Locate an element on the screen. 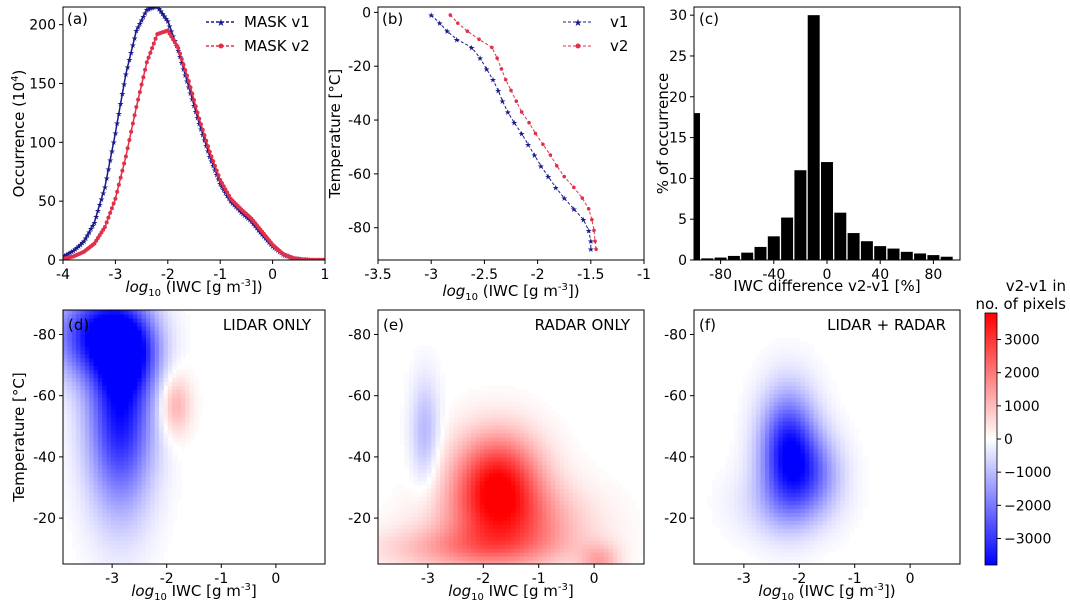 This screenshot has width=1070, height=603. histogram-bar is located at coordinates (773, 248).